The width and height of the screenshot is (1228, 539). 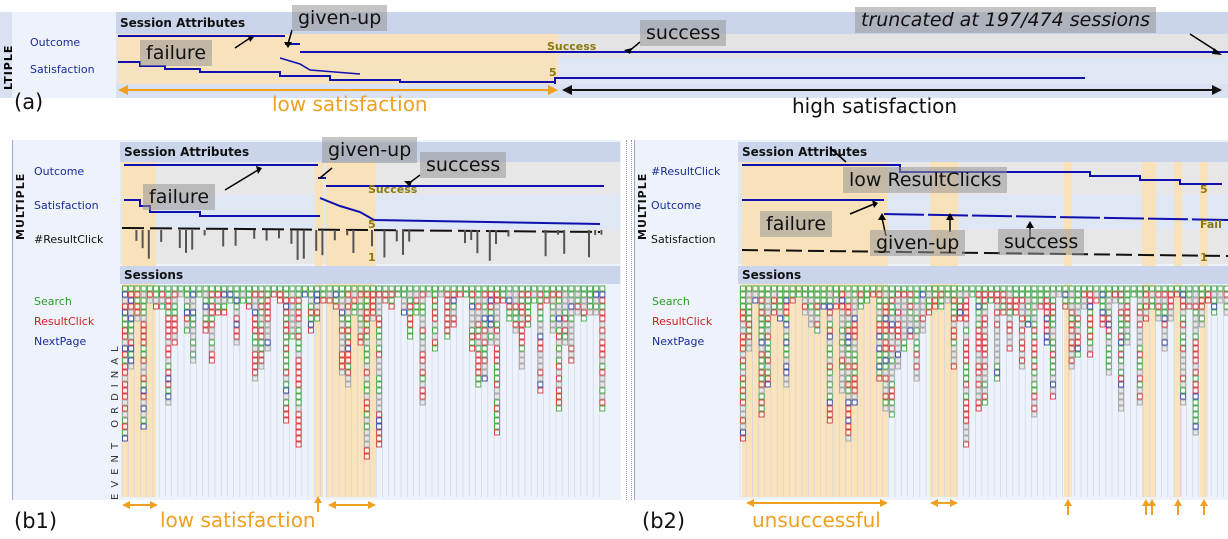 What do you see at coordinates (66, 205) in the screenshot?
I see `panel-b1-row-satisfaction: Satisfaction` at bounding box center [66, 205].